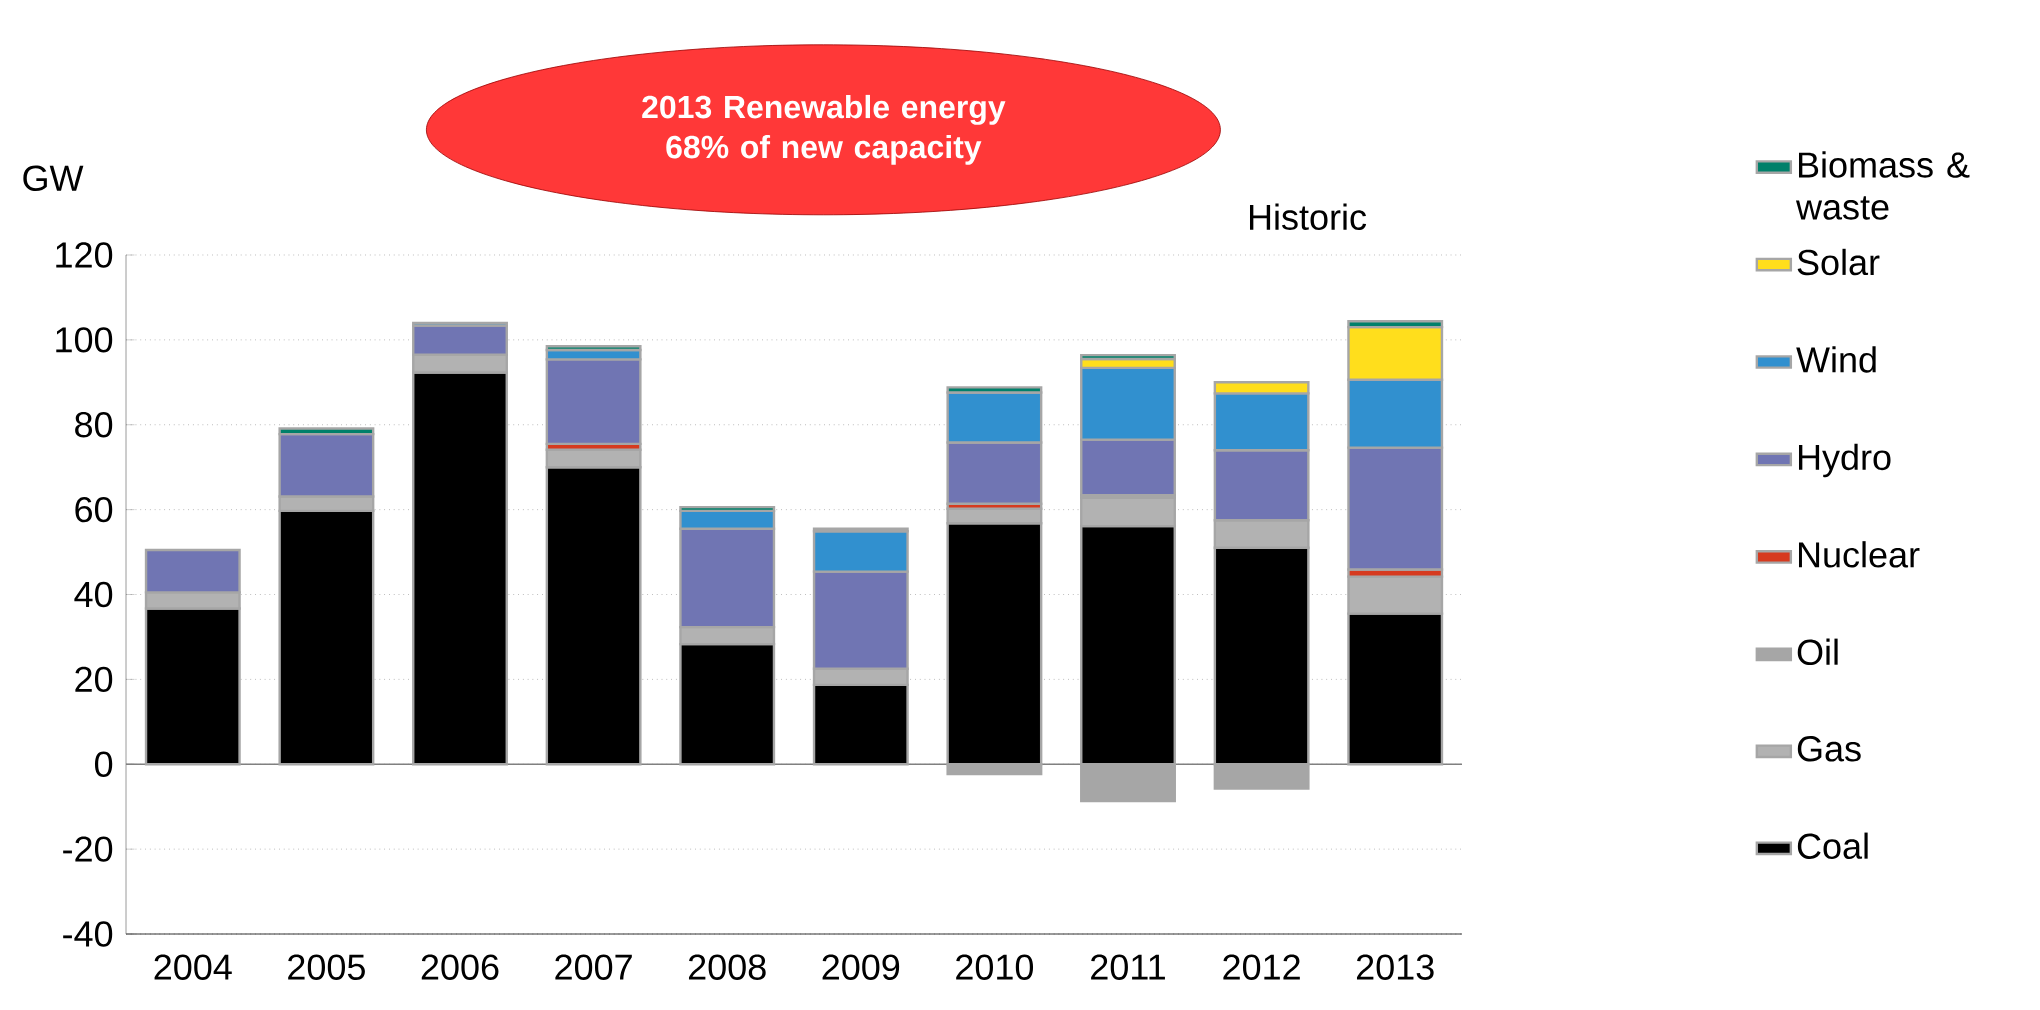 This screenshot has height=1010, width=2040. What do you see at coordinates (1882, 185) in the screenshot?
I see `legend-label: Biomass & waste` at bounding box center [1882, 185].